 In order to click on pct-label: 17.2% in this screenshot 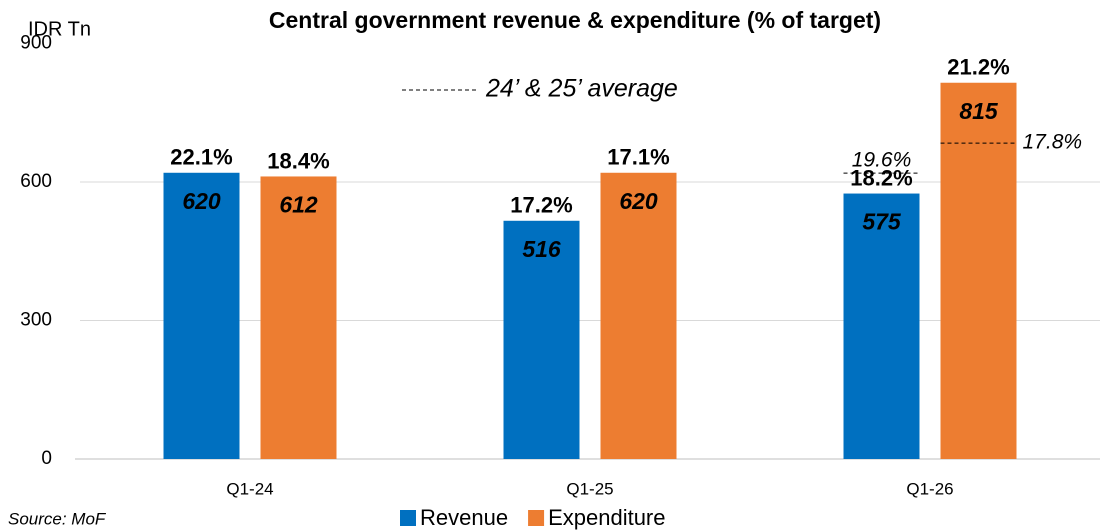, I will do `click(541, 205)`.